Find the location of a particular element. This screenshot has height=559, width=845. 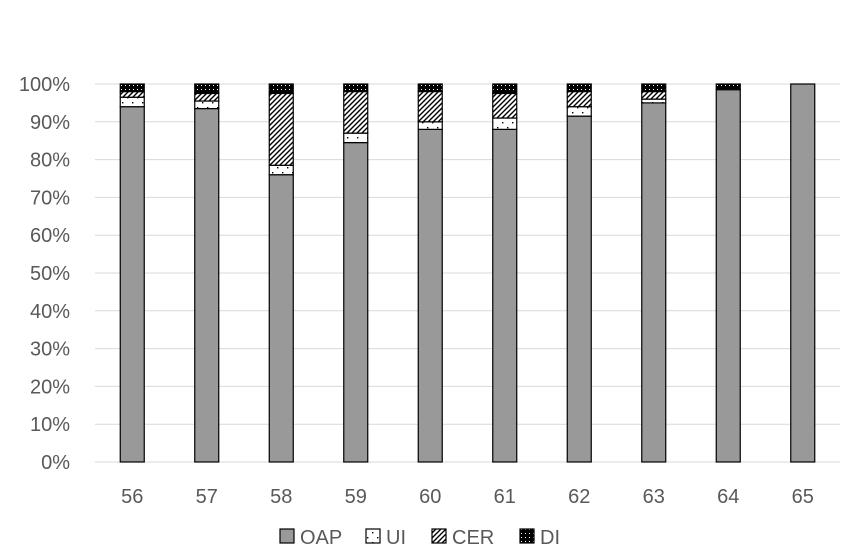

legend-swatch-ui is located at coordinates (373, 536).